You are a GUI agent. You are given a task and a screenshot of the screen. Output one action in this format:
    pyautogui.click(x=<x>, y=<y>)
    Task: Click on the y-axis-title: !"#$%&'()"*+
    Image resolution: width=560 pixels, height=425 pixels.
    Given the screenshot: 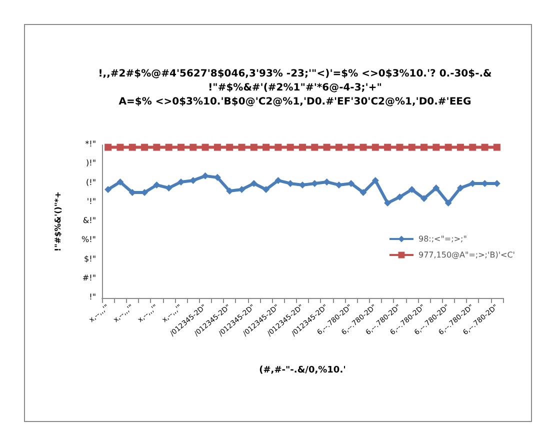 What is the action you would take?
    pyautogui.click(x=58, y=222)
    